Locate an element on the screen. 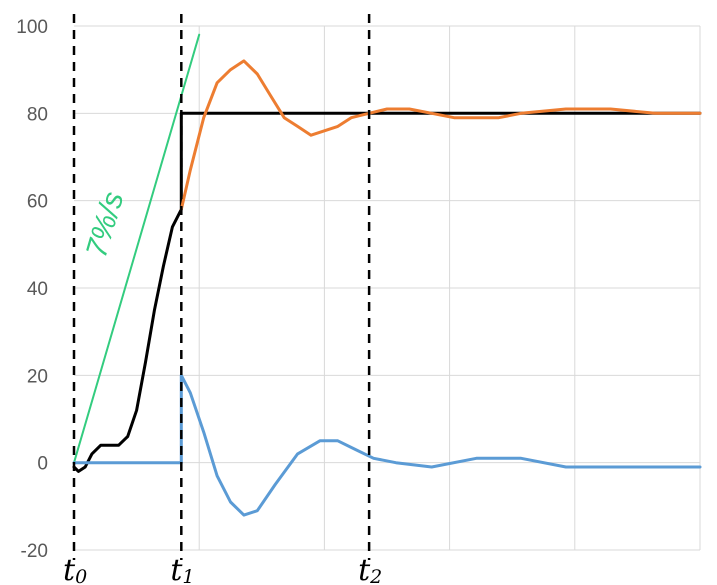  green-series-line is located at coordinates (137, 248).